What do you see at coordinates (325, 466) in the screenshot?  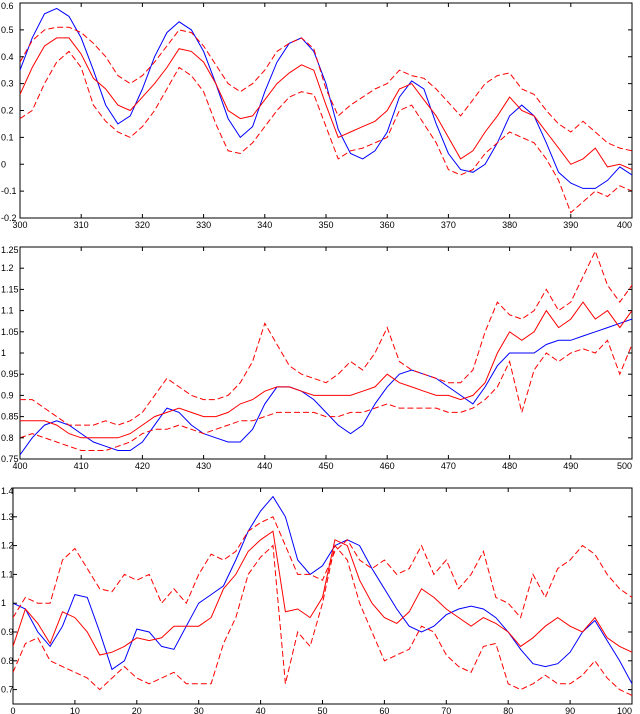 I see `x-tick-label: 450` at bounding box center [325, 466].